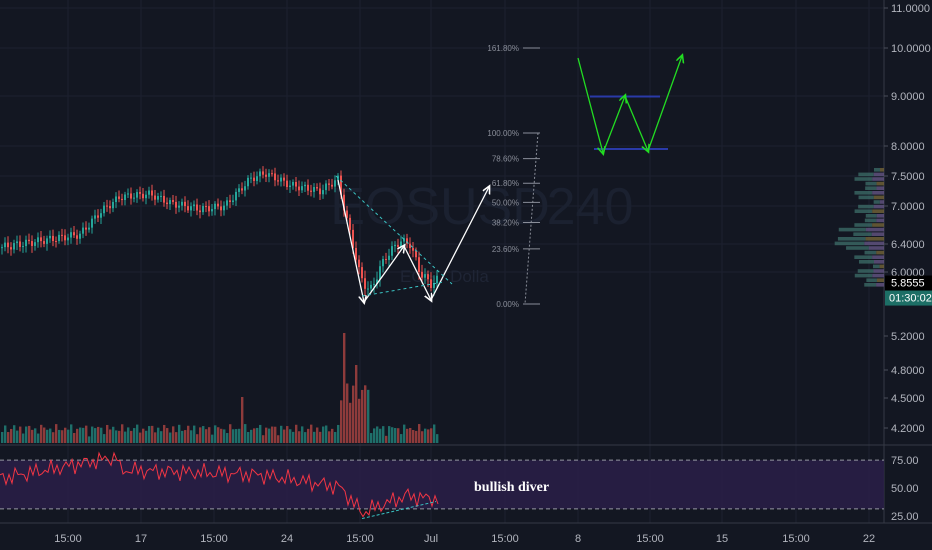  I want to click on time-tick-label: 8, so click(578, 539).